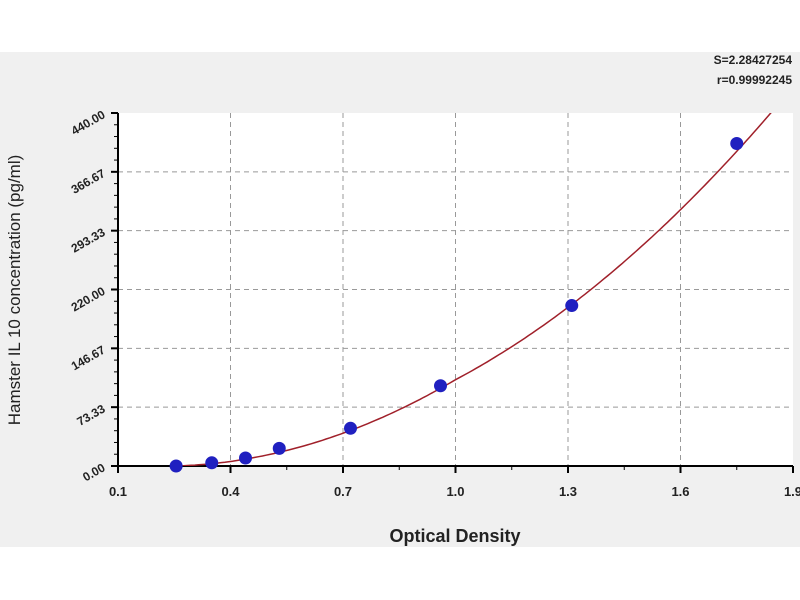 This screenshot has height=600, width=800. Describe the element at coordinates (94, 472) in the screenshot. I see `y-tick-label: 0.00` at that location.